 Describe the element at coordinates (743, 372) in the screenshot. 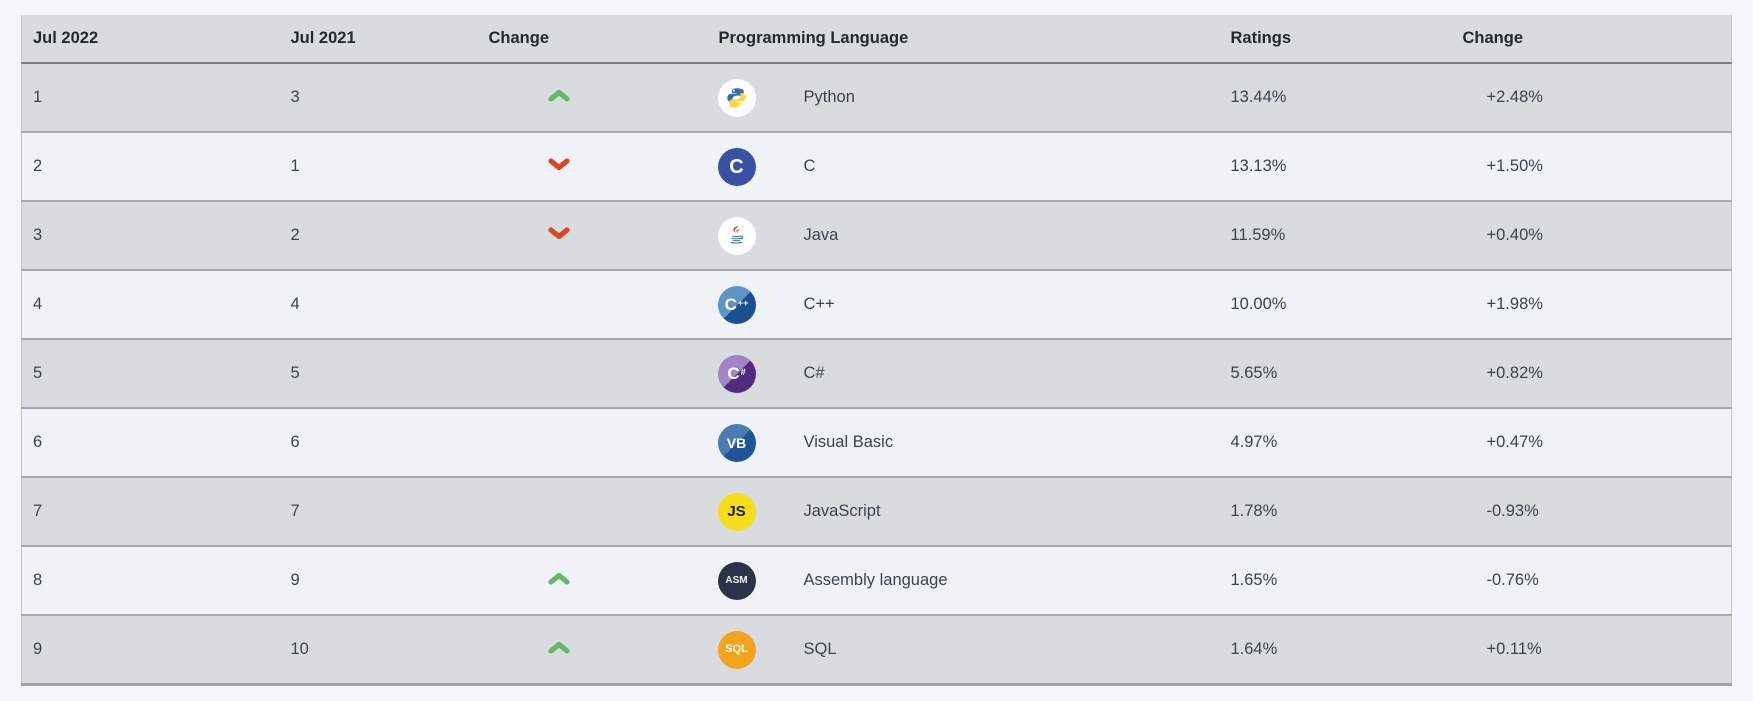

I see `language-icon-label-suffix: #` at that location.